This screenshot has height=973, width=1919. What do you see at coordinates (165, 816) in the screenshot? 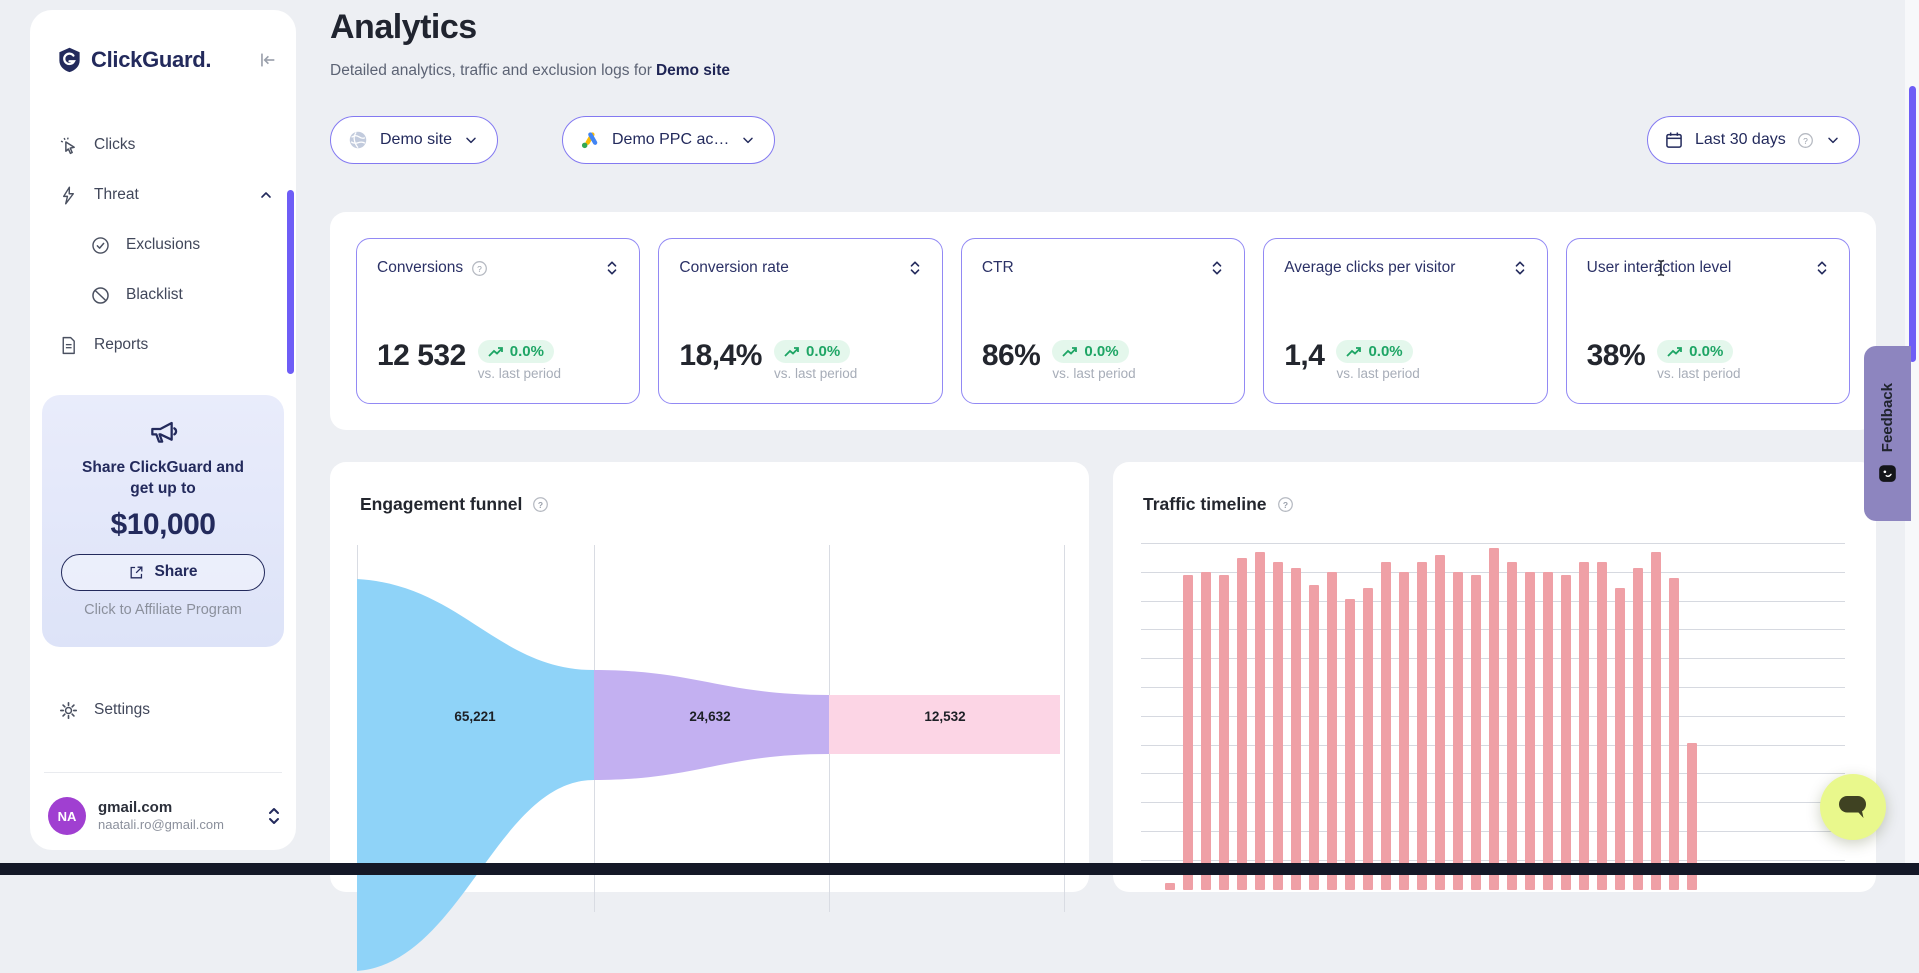
I see `account-switcher: NA gmail.com naatali.ro@gmail.com` at bounding box center [165, 816].